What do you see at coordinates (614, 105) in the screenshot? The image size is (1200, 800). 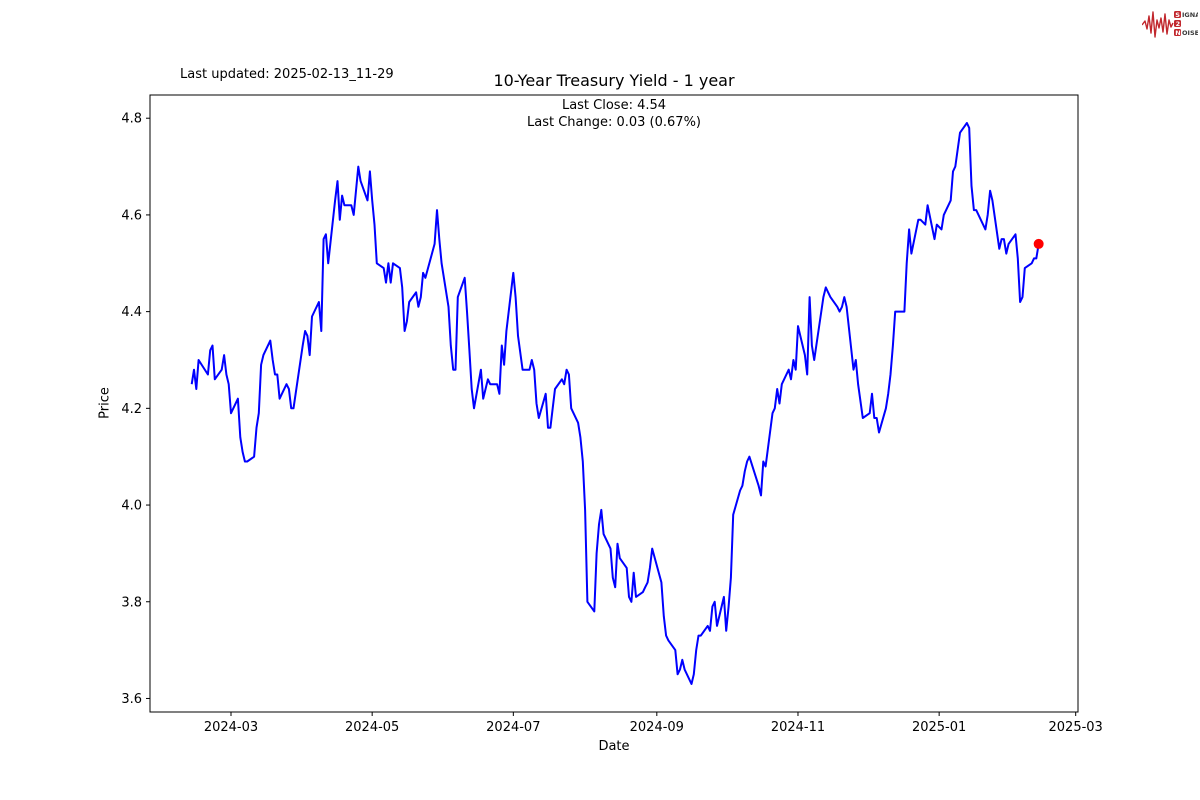 I see `last-close-annotation: Last Close: 4.54` at bounding box center [614, 105].